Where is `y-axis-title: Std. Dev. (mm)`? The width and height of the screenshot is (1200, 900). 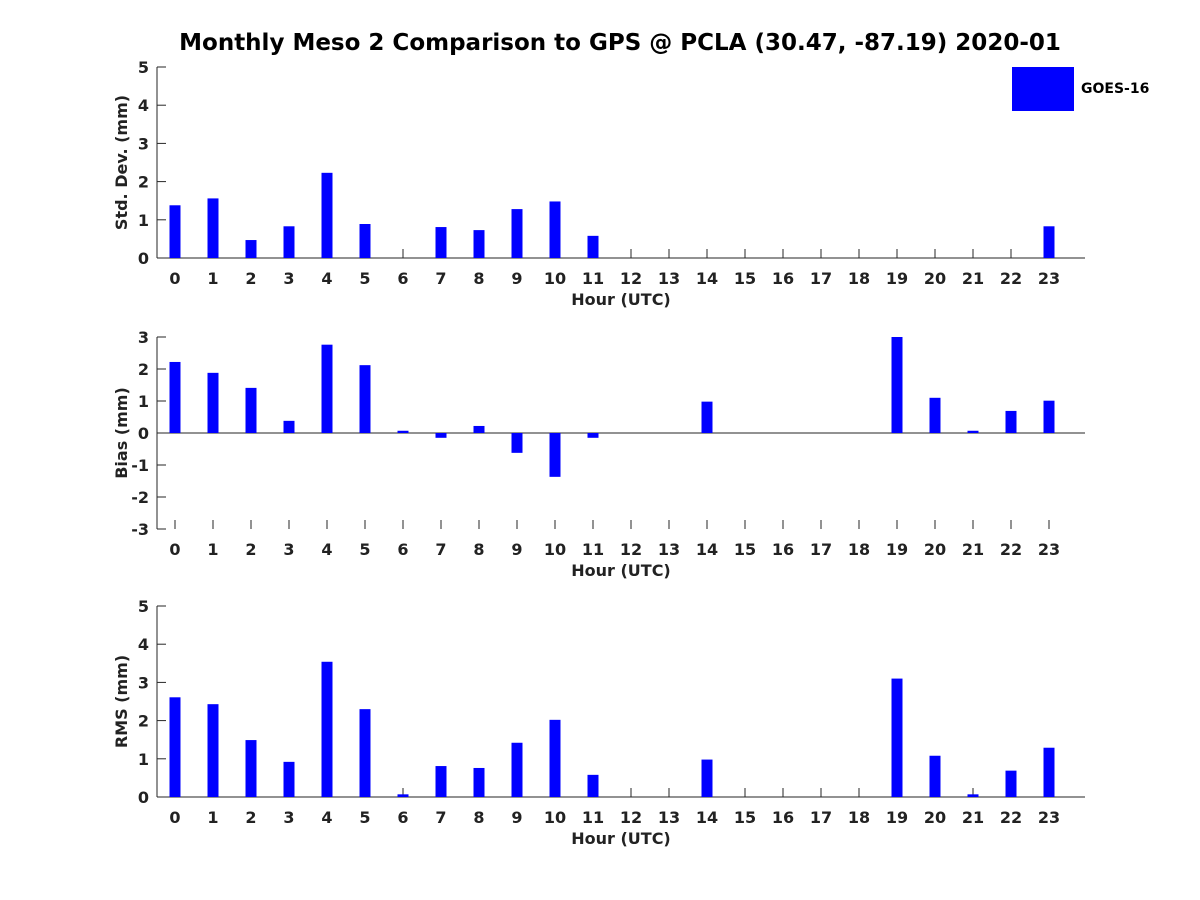 y-axis-title: Std. Dev. (mm) is located at coordinates (121, 162).